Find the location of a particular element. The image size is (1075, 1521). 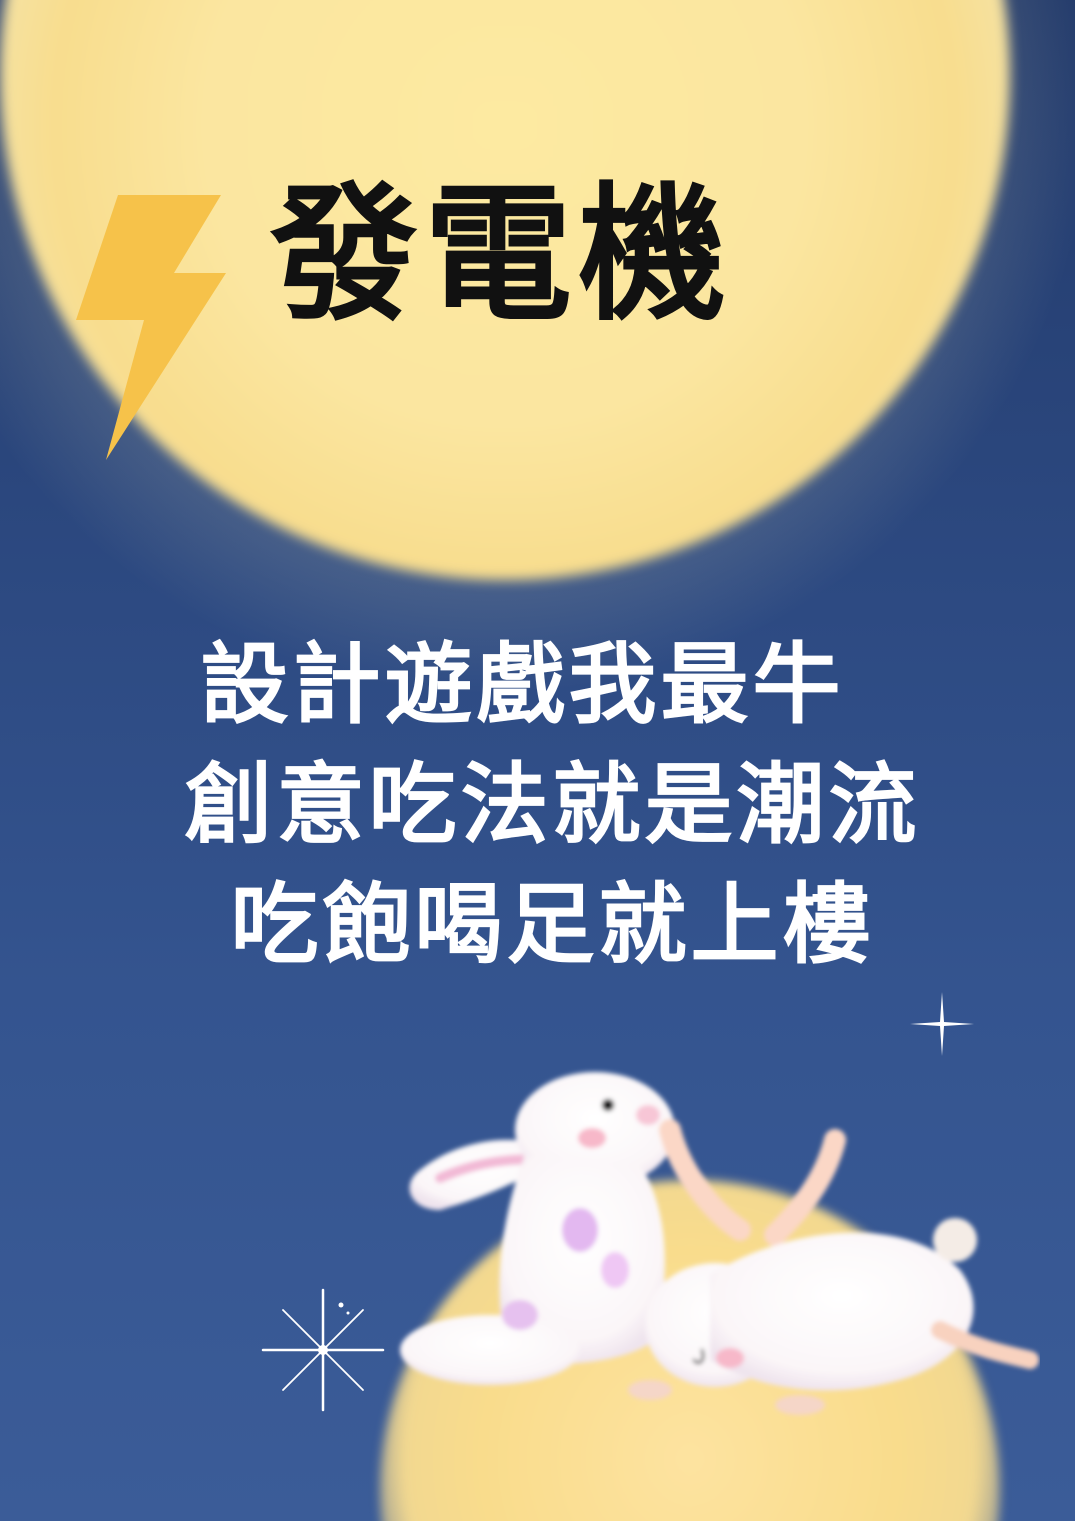

slogan-line-3: 吃飽喝足就上樓 is located at coordinates (552, 924).